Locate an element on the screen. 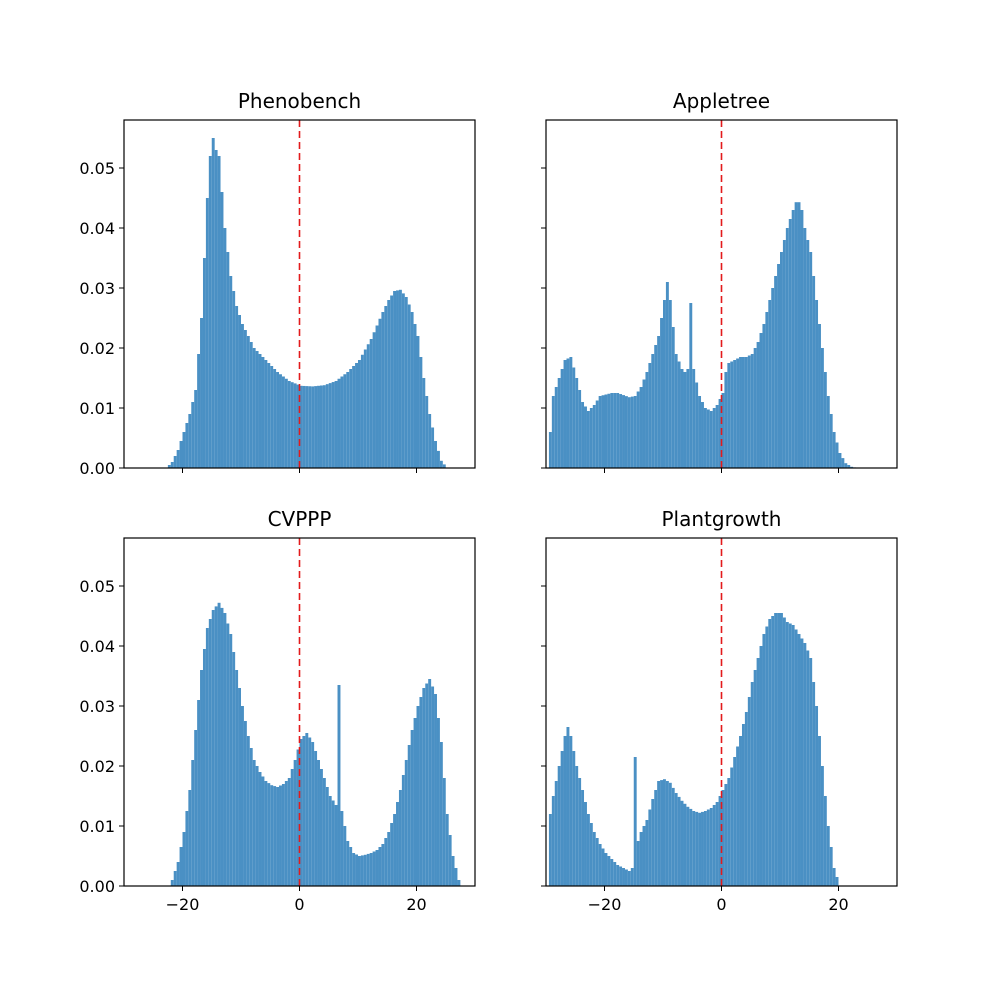 The width and height of the screenshot is (997, 997). subplot-title: CVPPP is located at coordinates (300, 519).